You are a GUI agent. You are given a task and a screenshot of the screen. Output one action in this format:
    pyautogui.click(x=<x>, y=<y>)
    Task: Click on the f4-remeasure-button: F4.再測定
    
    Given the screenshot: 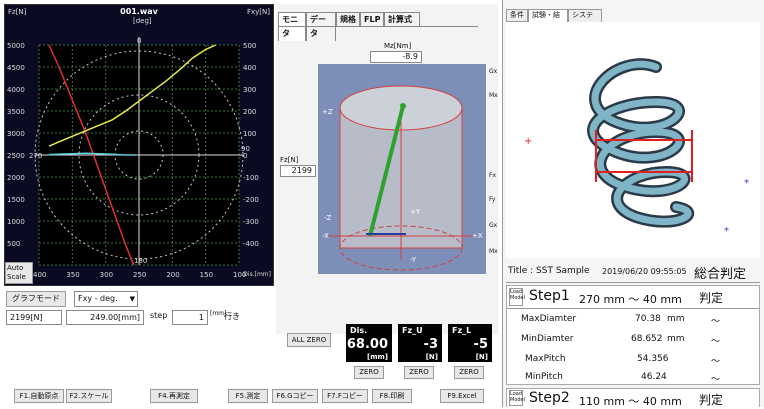 What is the action you would take?
    pyautogui.click(x=174, y=396)
    